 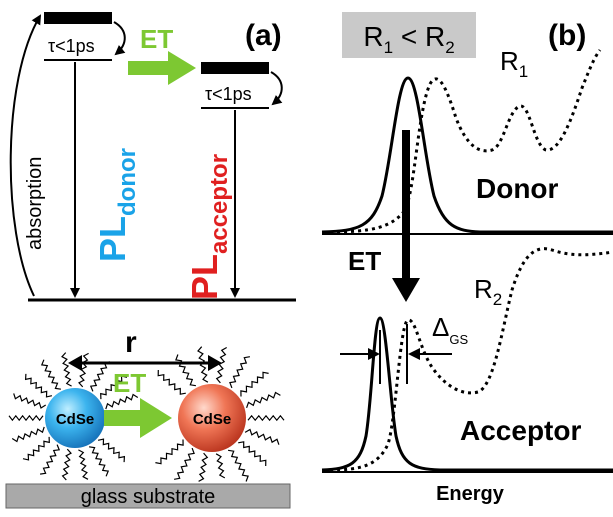 What do you see at coordinates (25, 155) in the screenshot?
I see `absorption-arrow` at bounding box center [25, 155].